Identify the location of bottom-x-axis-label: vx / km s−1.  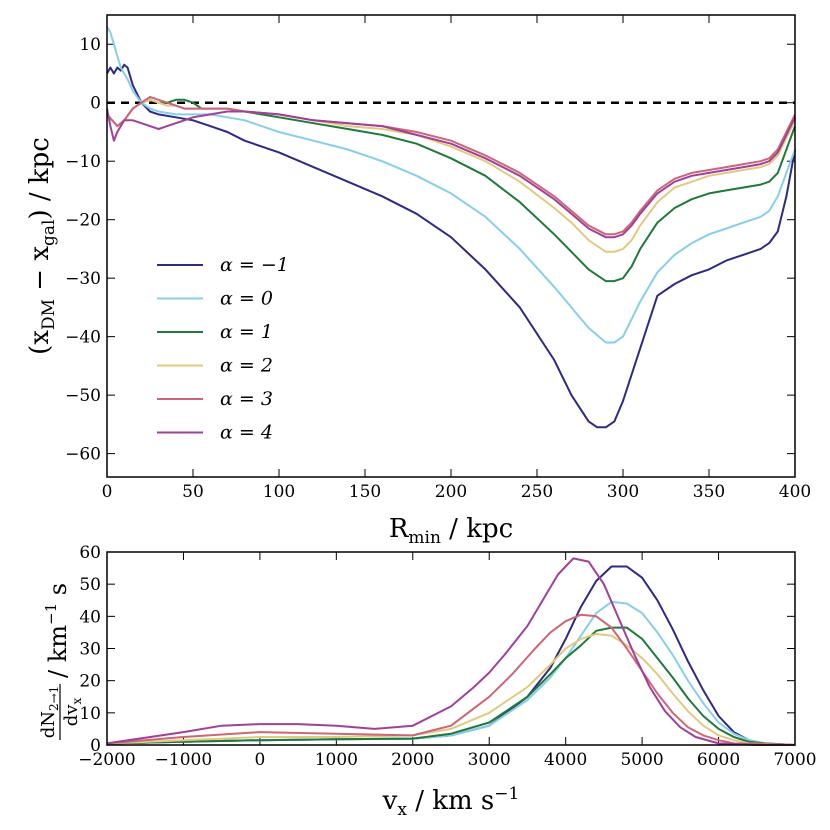
(451, 802).